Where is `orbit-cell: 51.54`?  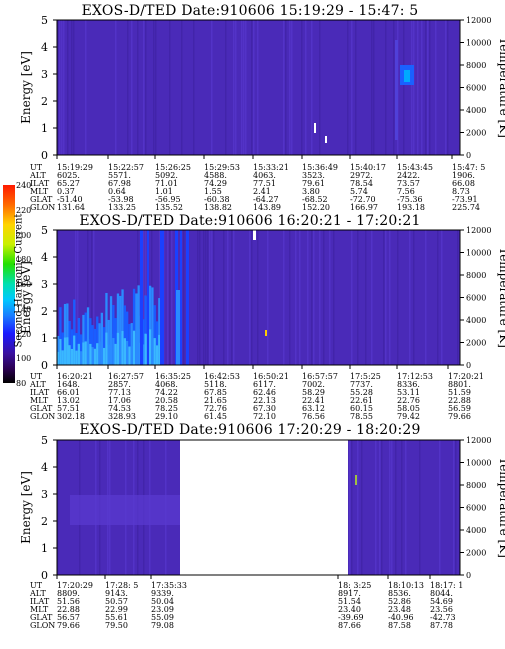 orbit-cell: 51.54 is located at coordinates (349, 601).